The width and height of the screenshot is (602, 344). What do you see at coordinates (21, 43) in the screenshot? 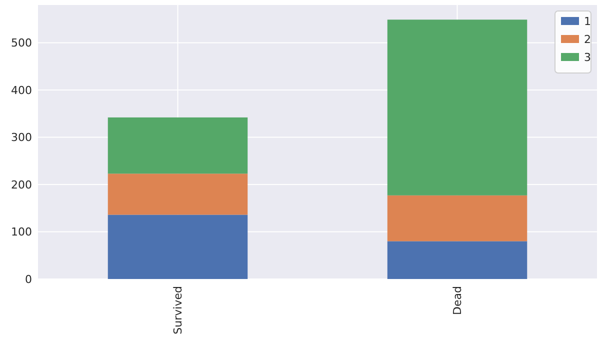
I see `y-tick-label: 500` at bounding box center [21, 43].